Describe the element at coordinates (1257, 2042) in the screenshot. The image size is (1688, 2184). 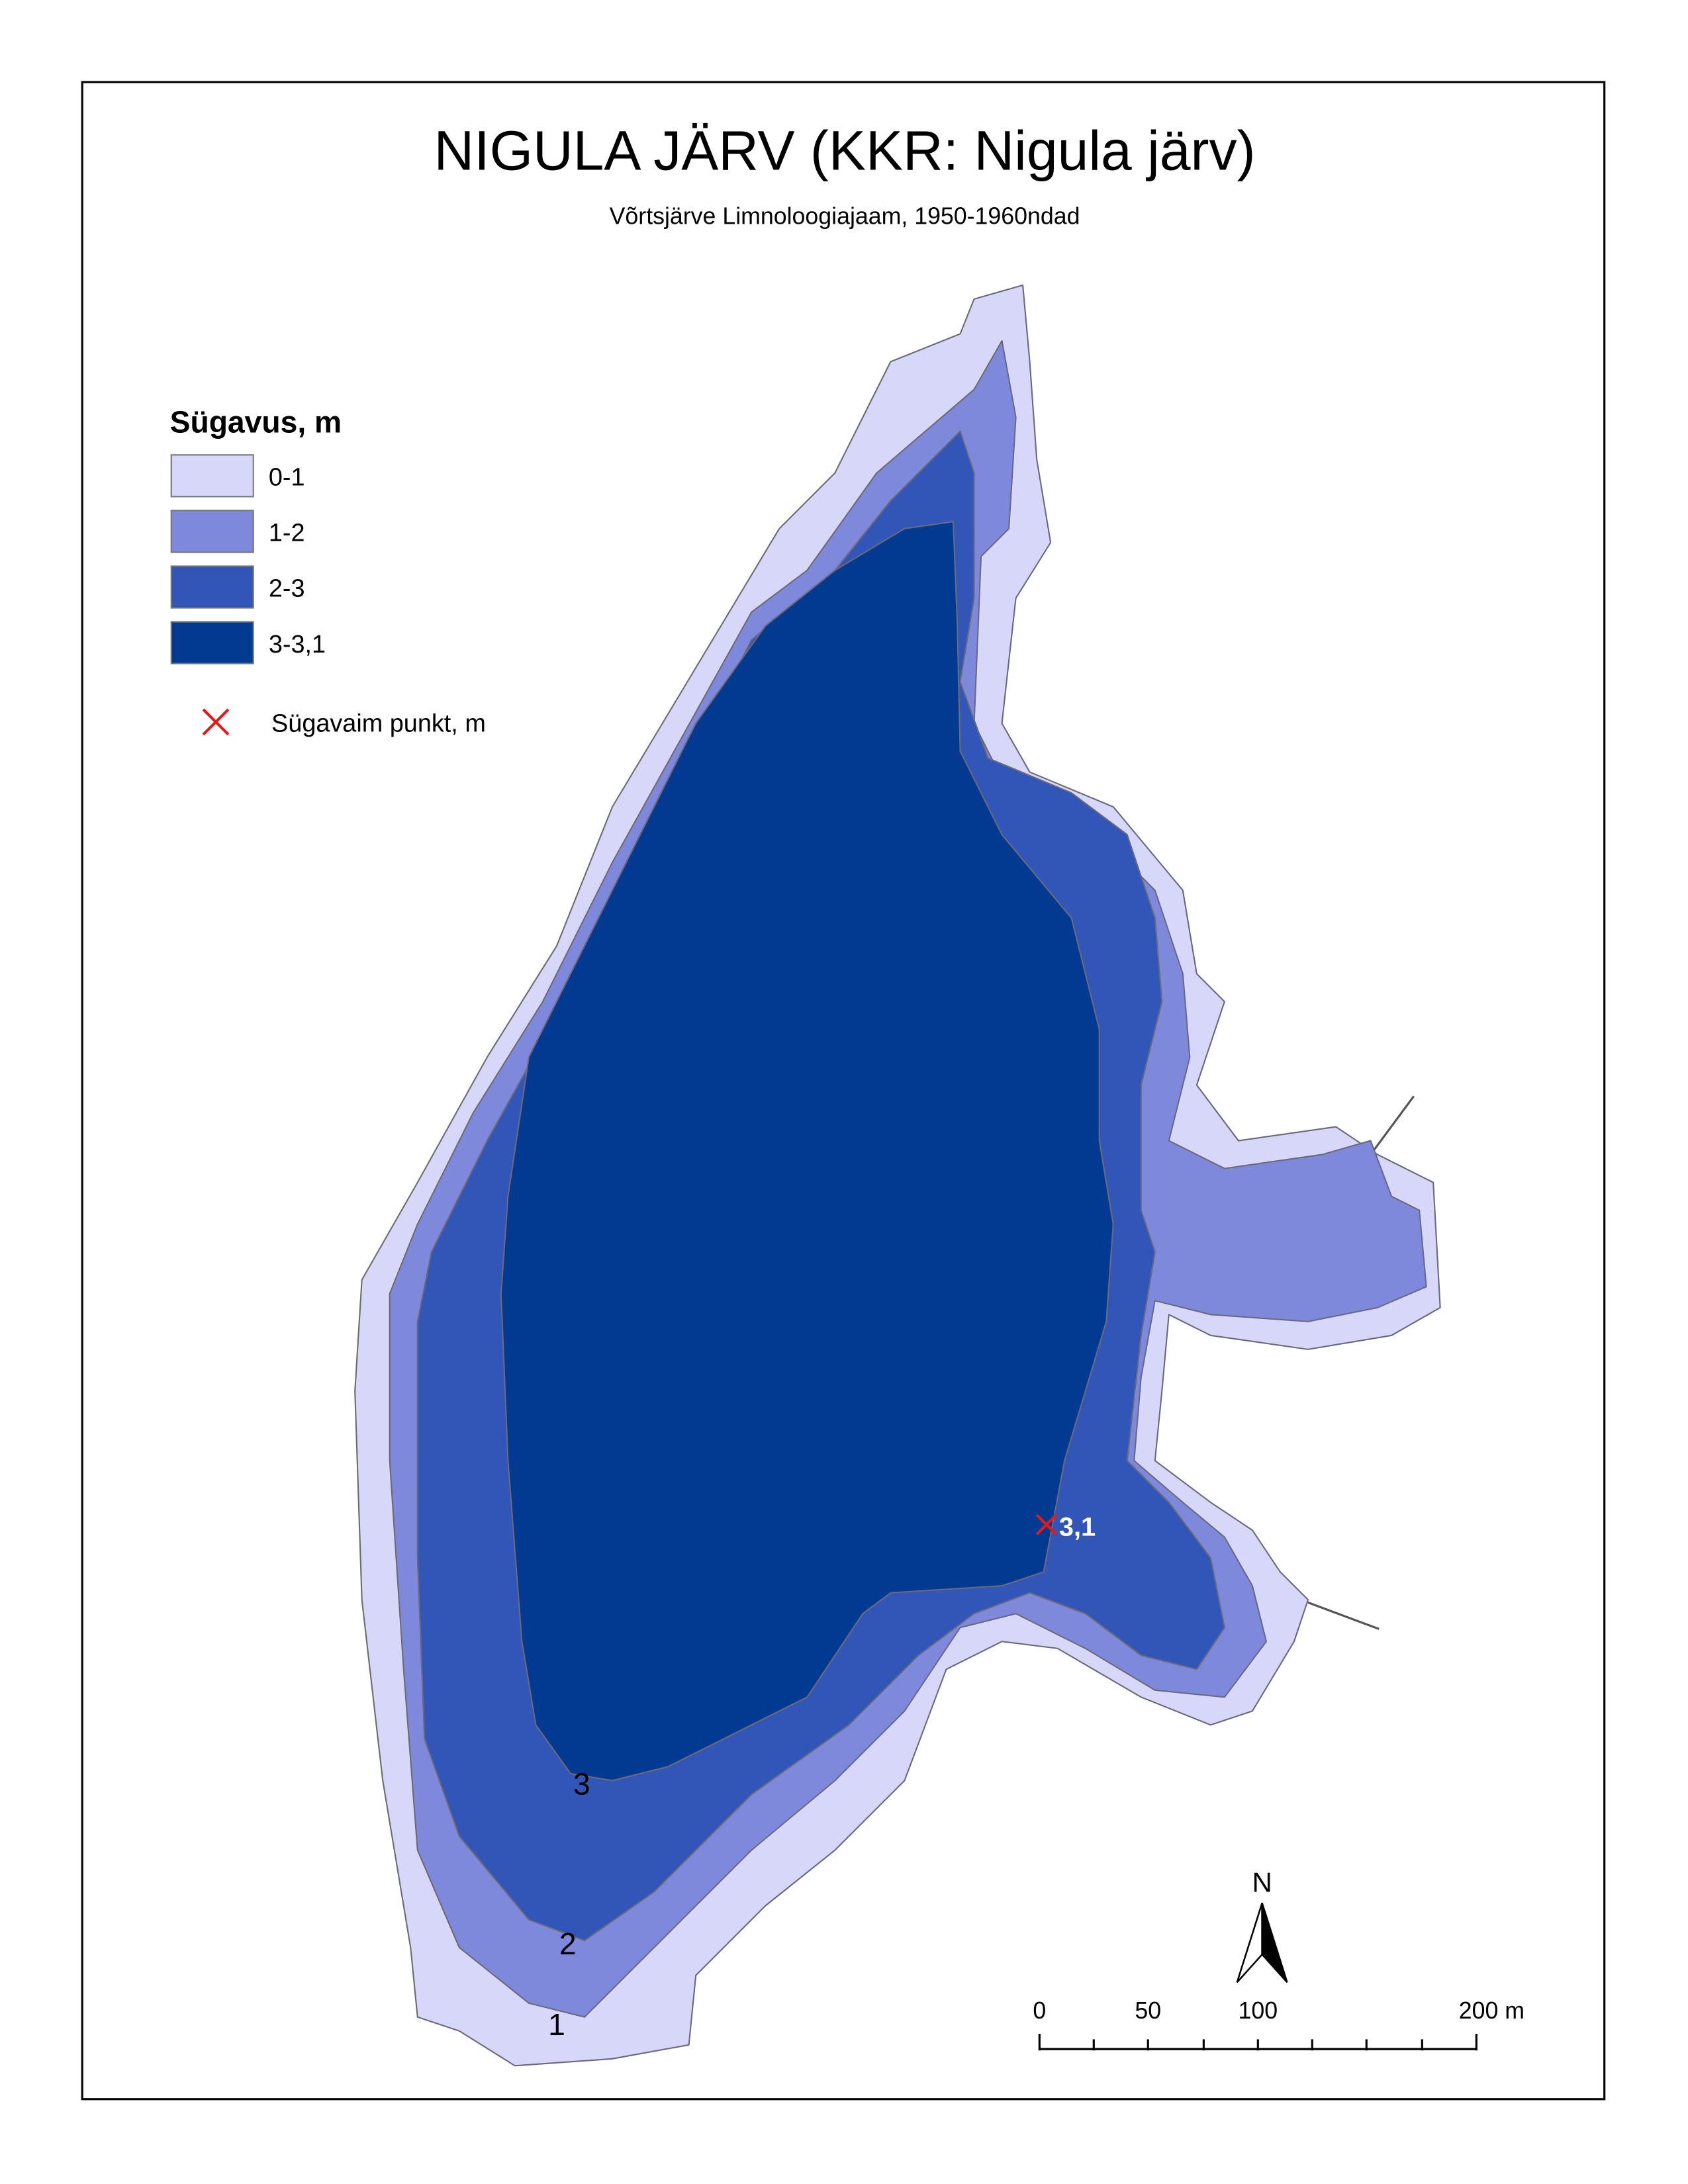
I see `scale-bar` at that location.